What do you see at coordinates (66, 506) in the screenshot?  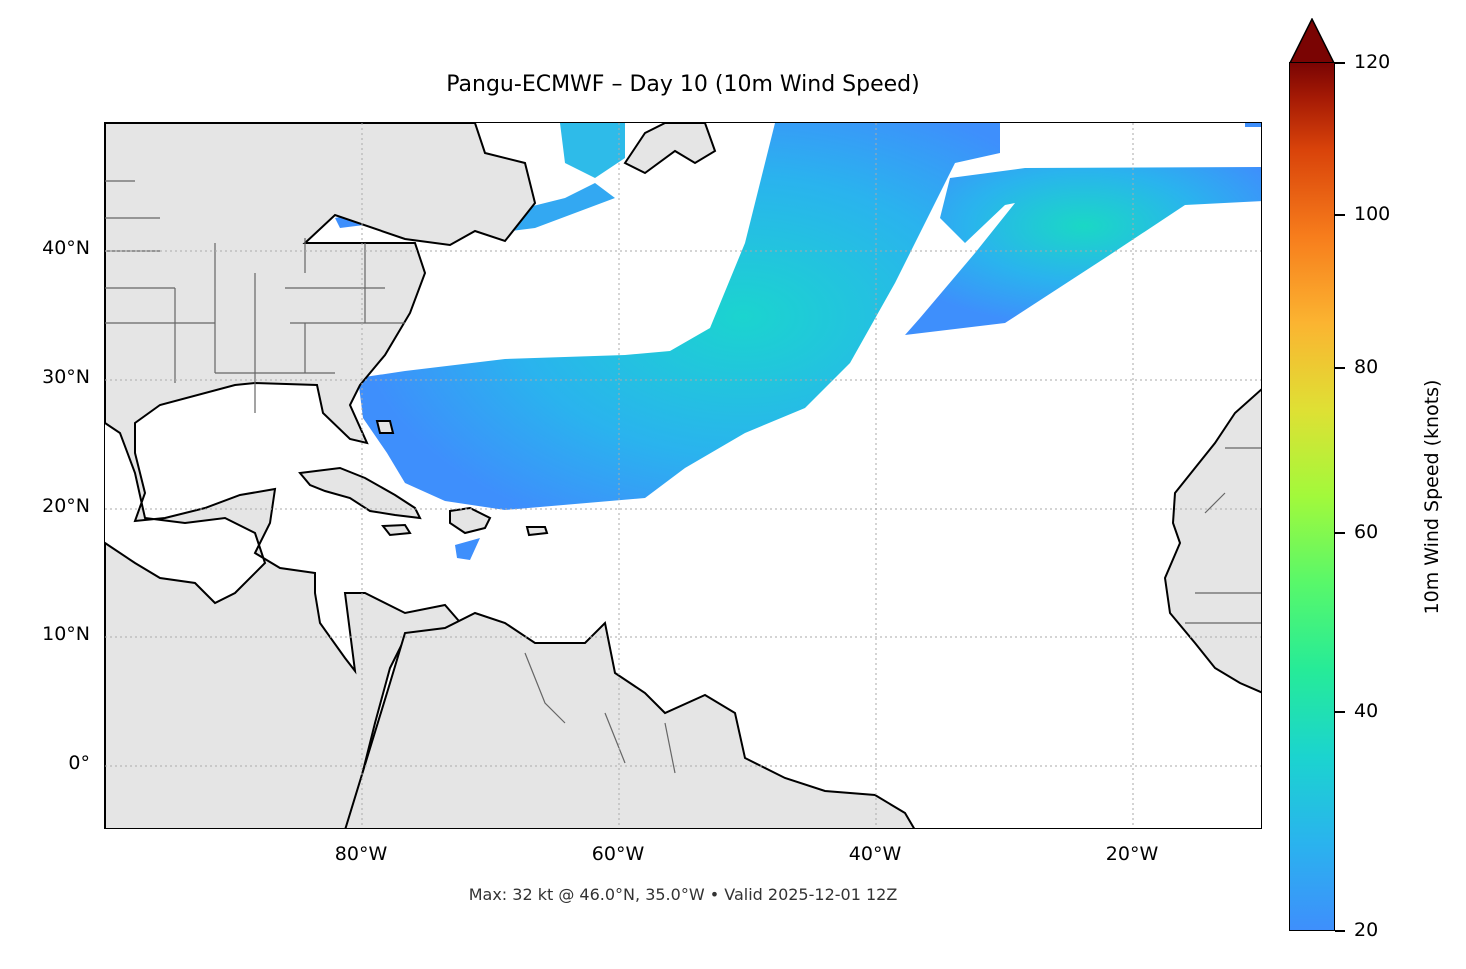 I see `lat-label-20n: 20°N` at bounding box center [66, 506].